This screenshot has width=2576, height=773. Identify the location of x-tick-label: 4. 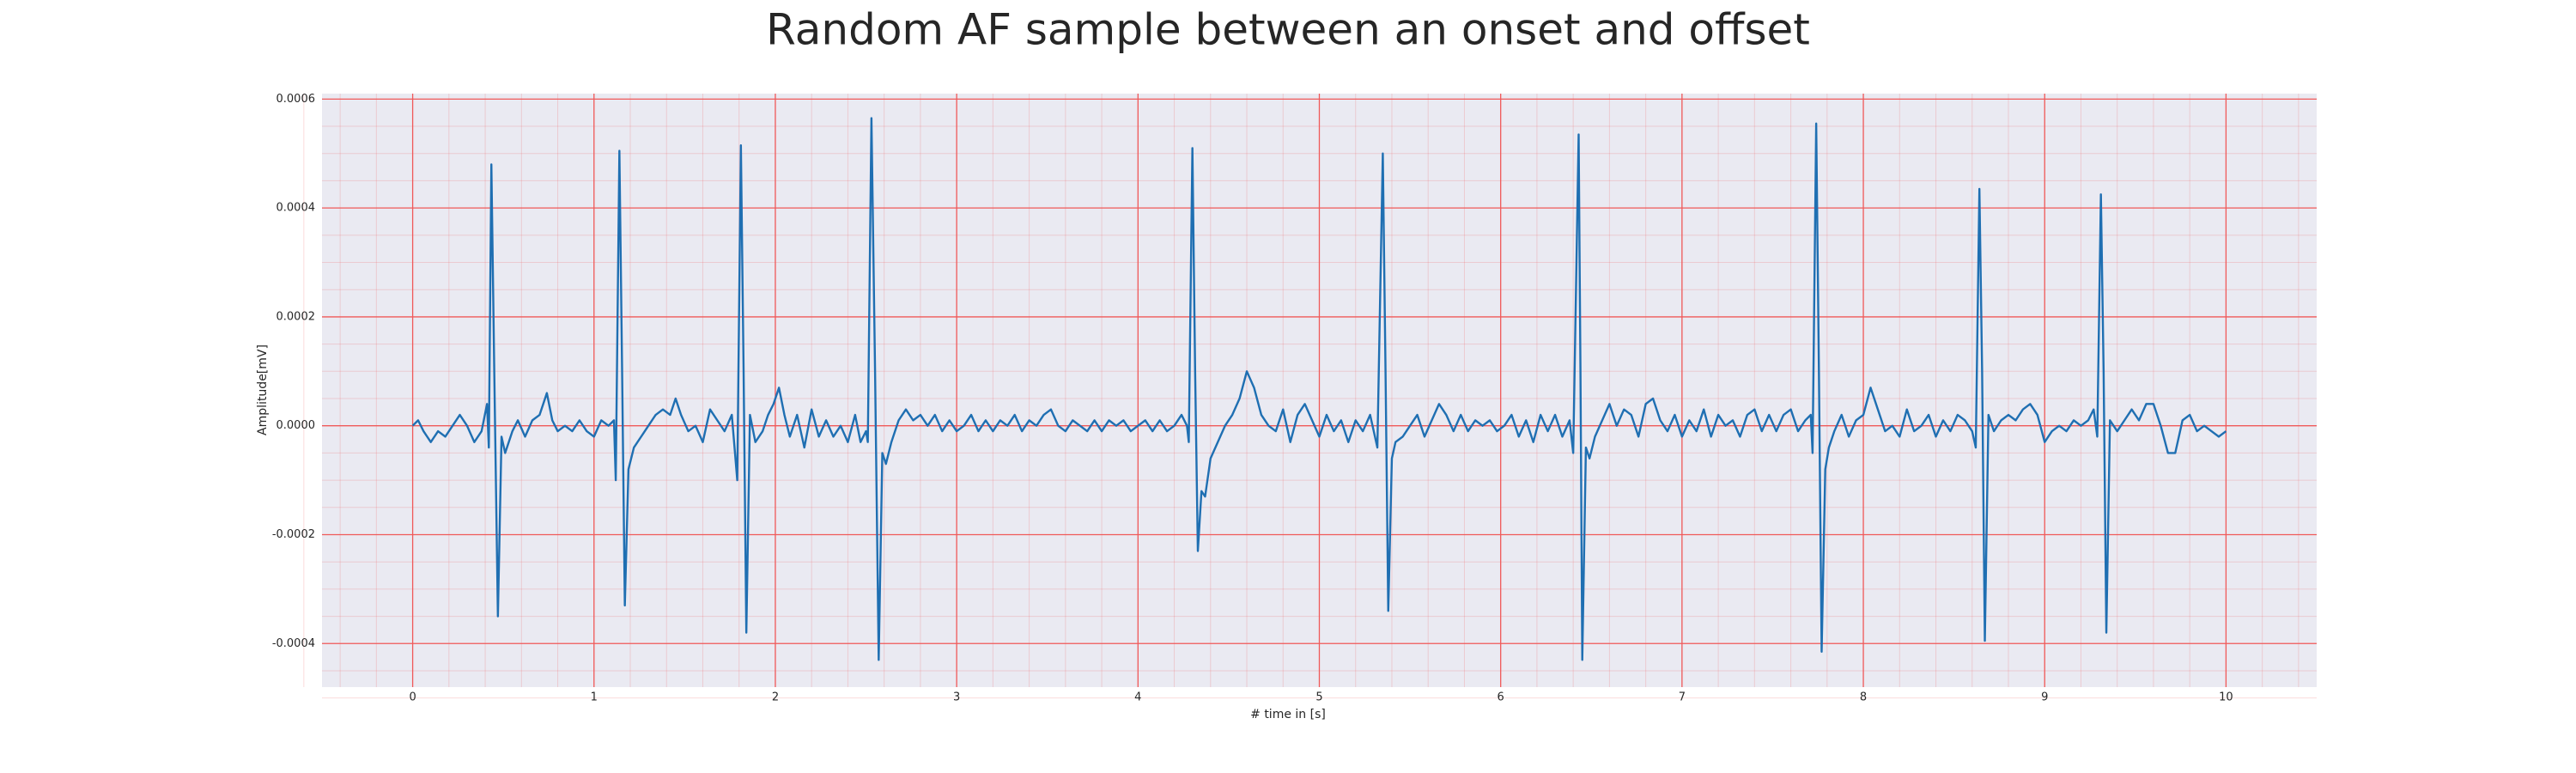
(1137, 697).